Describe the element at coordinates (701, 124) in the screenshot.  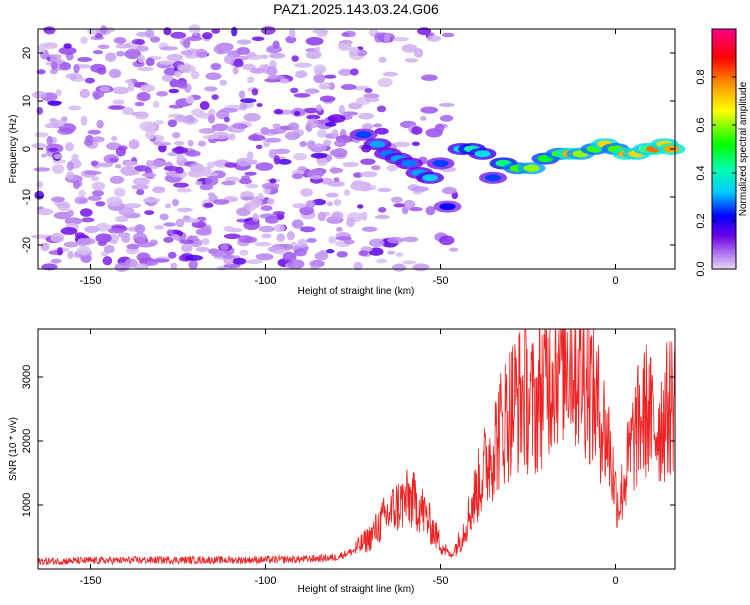
I see `colorbar-tick-label: 0.6` at that location.